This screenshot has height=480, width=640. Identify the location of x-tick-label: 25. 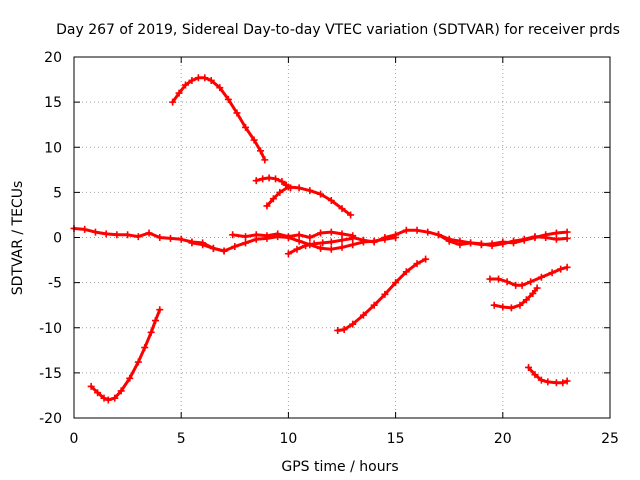
(610, 439).